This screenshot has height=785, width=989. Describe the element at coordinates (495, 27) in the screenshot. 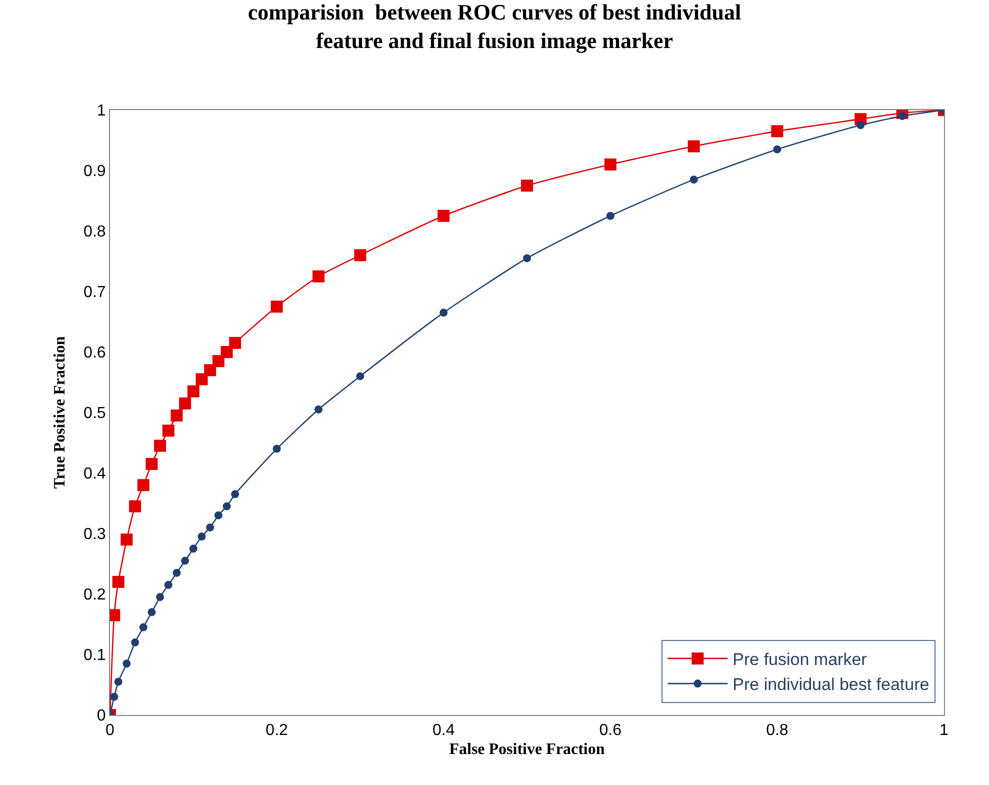

I see `chart-title: comparision between ROC curves of best individual feature and final fusion image marker` at that location.